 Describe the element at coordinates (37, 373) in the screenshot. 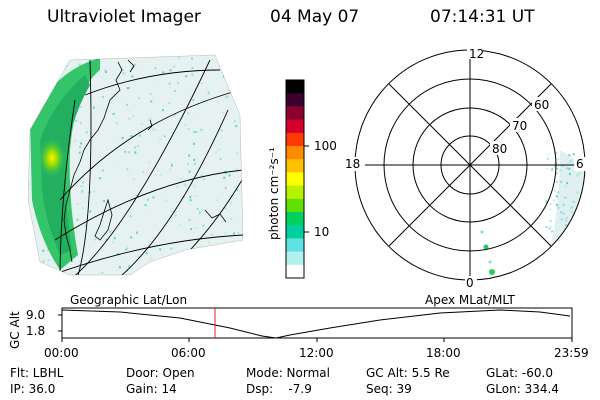

I see `info-filter: Flt: LBHL` at that location.